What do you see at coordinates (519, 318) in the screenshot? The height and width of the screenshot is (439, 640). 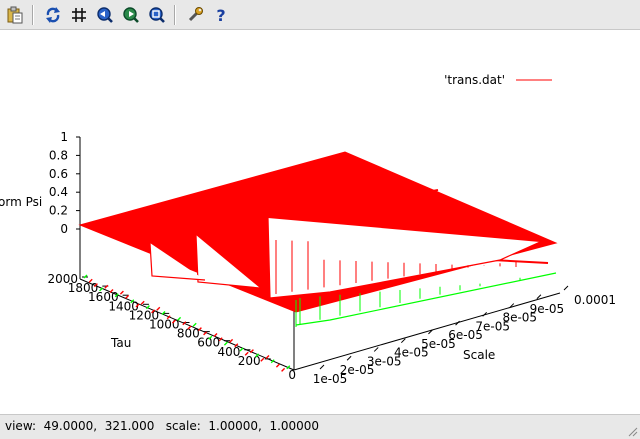 I see `x-tick-label: 8e-05` at bounding box center [519, 318].